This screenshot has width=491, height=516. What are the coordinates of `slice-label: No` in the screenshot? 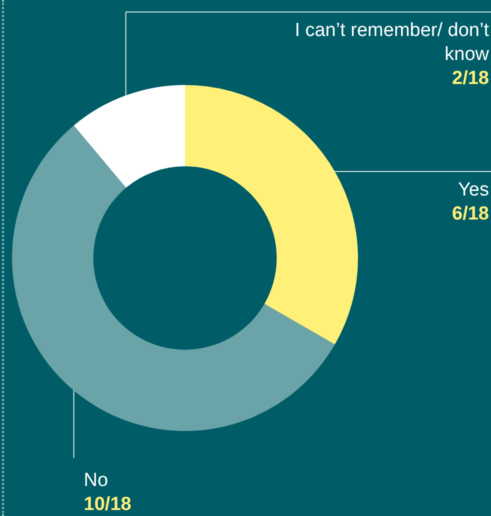 It's located at (96, 480).